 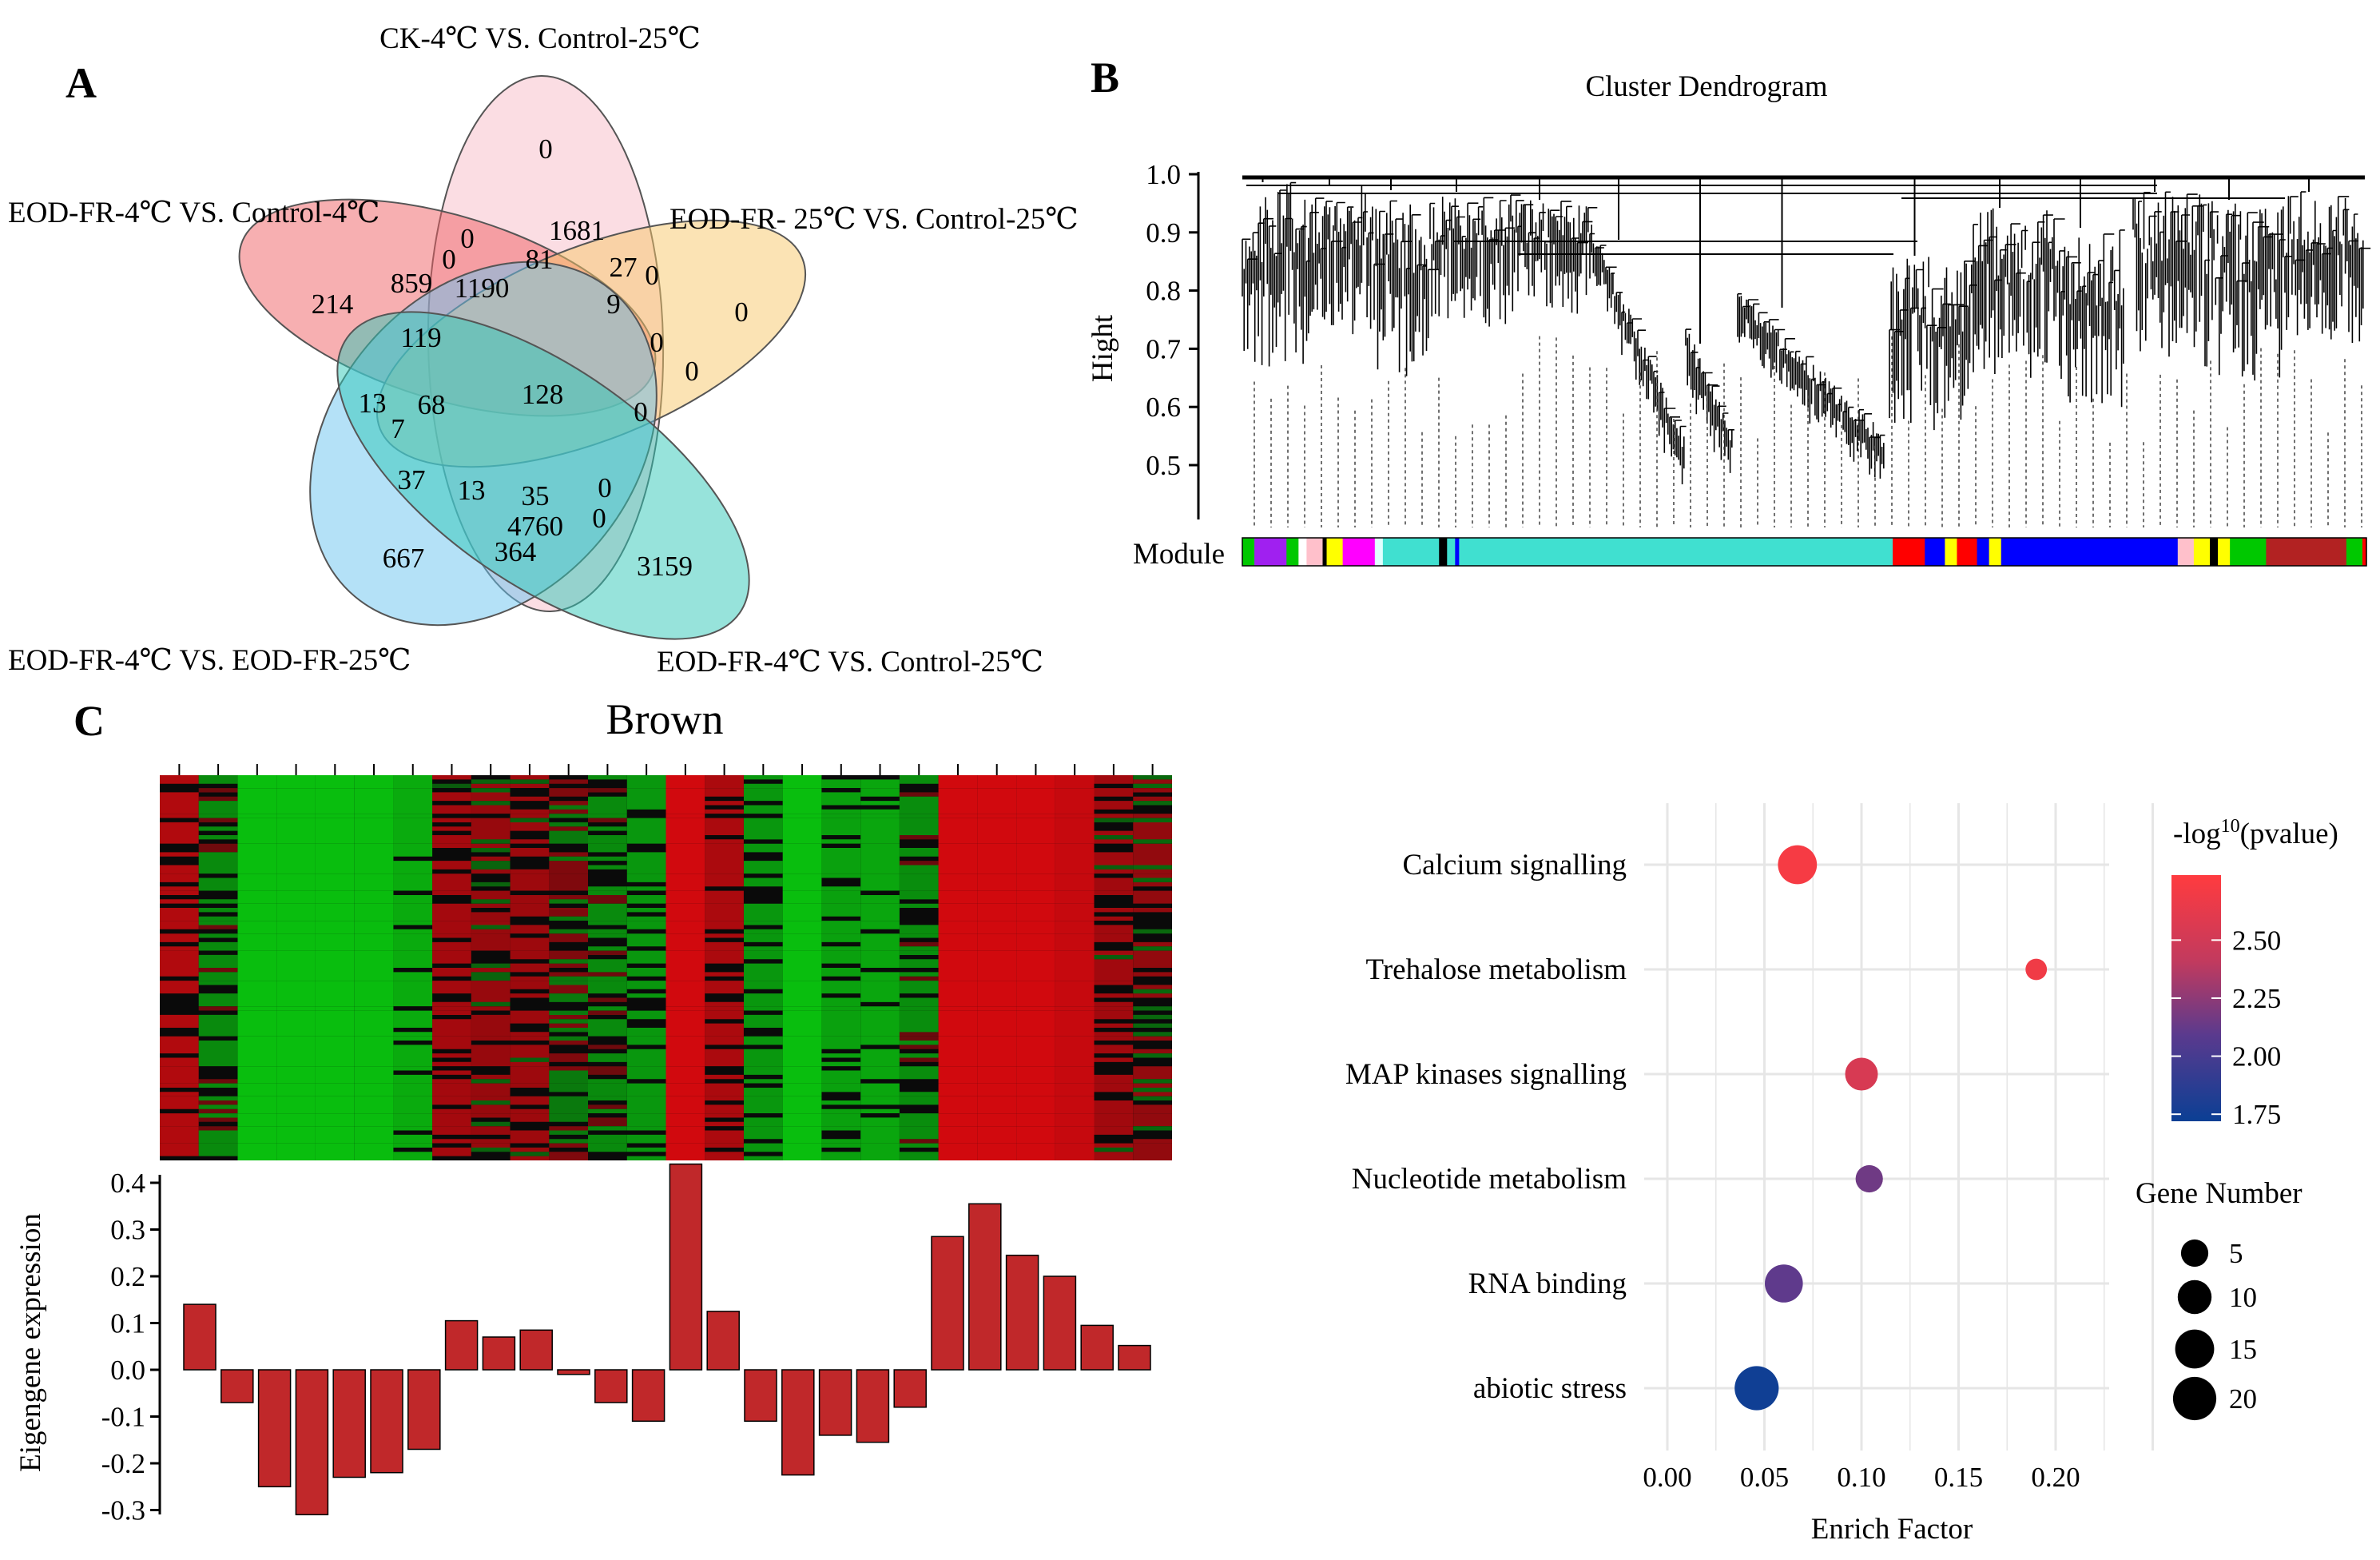 I want to click on venn-region-label: 364, so click(x=516, y=551).